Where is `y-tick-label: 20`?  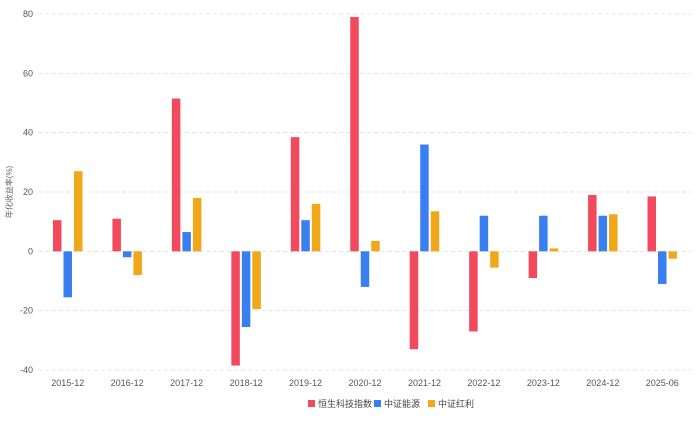
y-tick-label: 20 is located at coordinates (28, 192).